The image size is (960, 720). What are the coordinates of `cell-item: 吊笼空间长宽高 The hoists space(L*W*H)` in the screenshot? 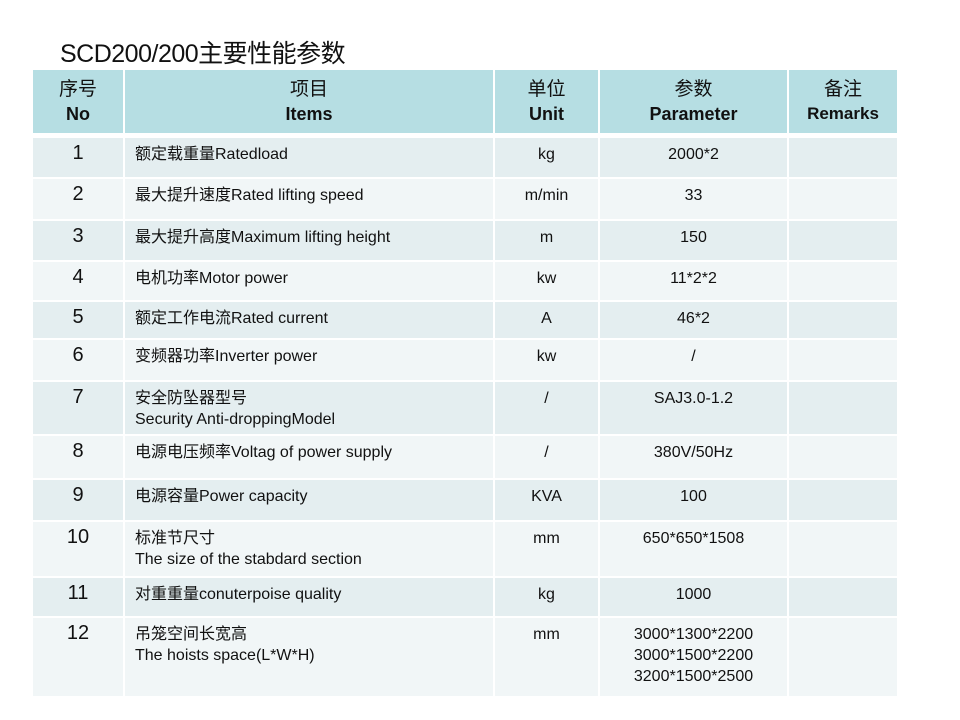 It's located at (310, 657).